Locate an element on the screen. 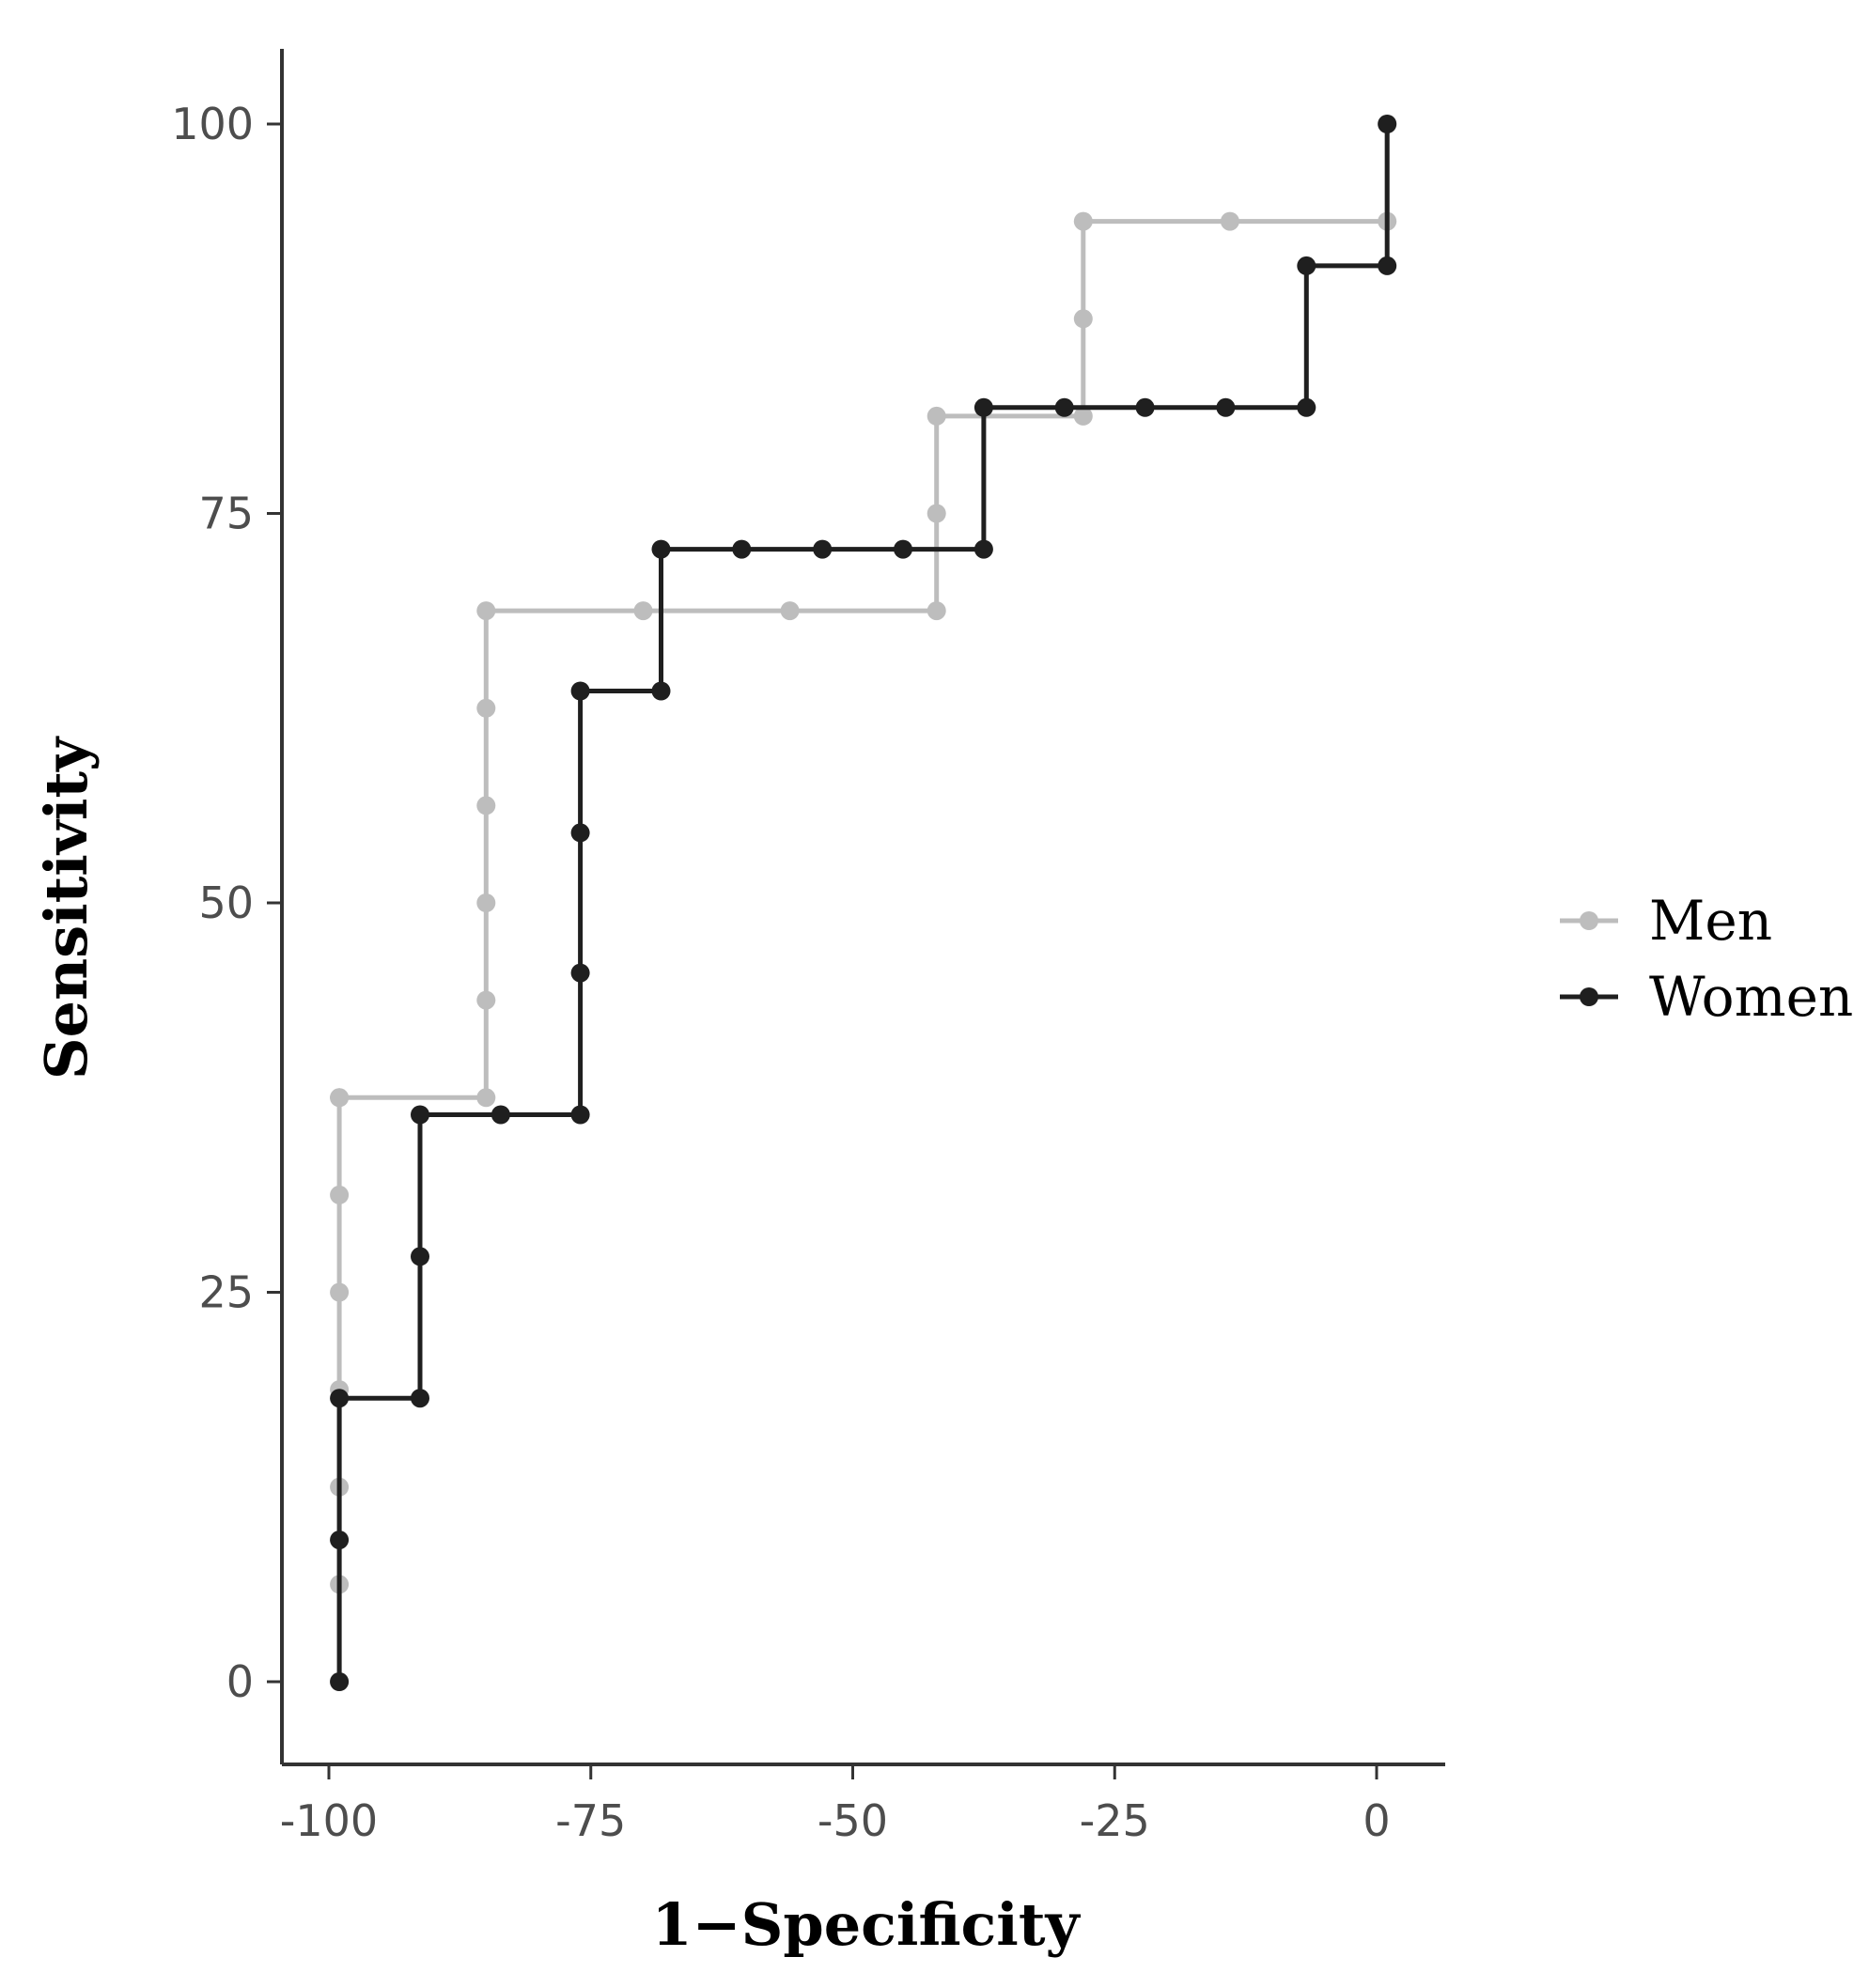 This screenshot has height=1988, width=1869. x-tick-label: -25 is located at coordinates (1115, 1820).